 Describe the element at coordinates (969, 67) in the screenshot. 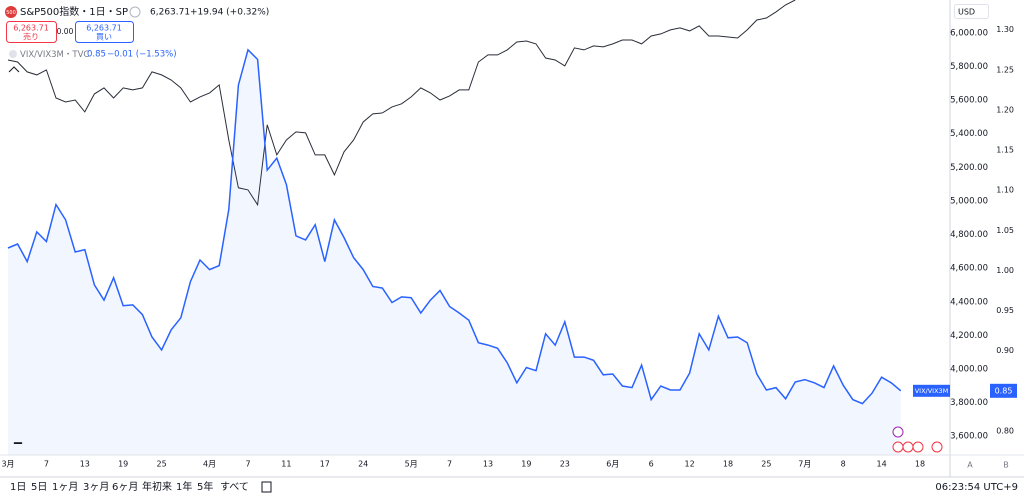

I see `y-tick-label: 5,800.00` at that location.